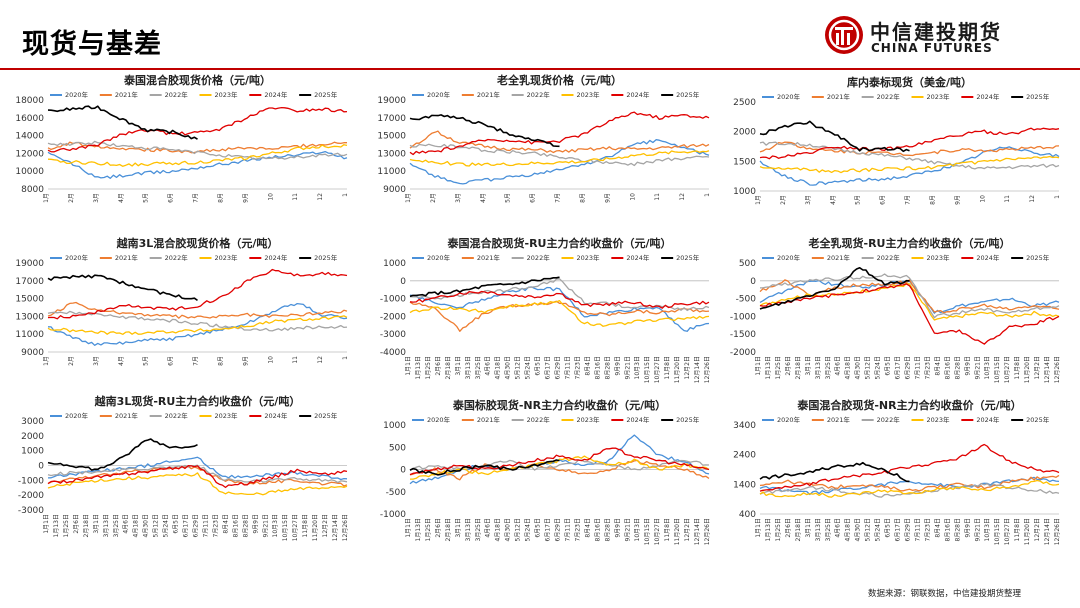  What do you see at coordinates (707, 369) in the screenshot?
I see `x-tick-label: 12月26日` at bounding box center [707, 369].